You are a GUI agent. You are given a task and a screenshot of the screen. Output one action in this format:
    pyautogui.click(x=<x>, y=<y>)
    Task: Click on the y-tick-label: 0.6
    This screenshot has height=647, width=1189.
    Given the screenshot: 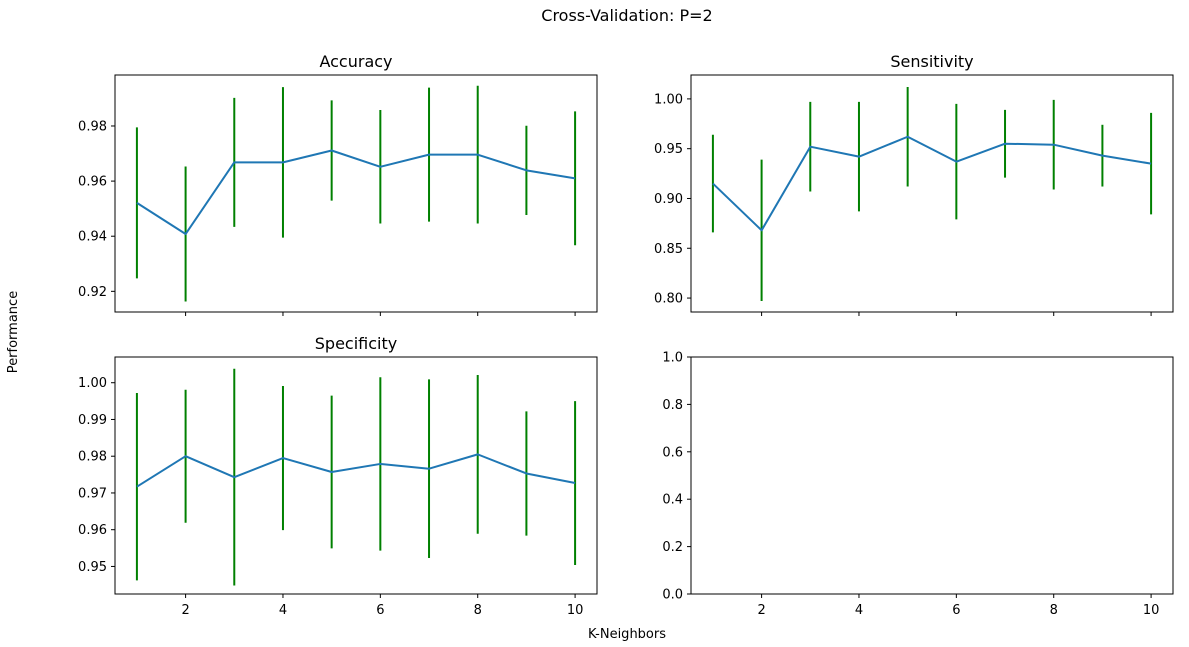 What is the action you would take?
    pyautogui.click(x=672, y=452)
    